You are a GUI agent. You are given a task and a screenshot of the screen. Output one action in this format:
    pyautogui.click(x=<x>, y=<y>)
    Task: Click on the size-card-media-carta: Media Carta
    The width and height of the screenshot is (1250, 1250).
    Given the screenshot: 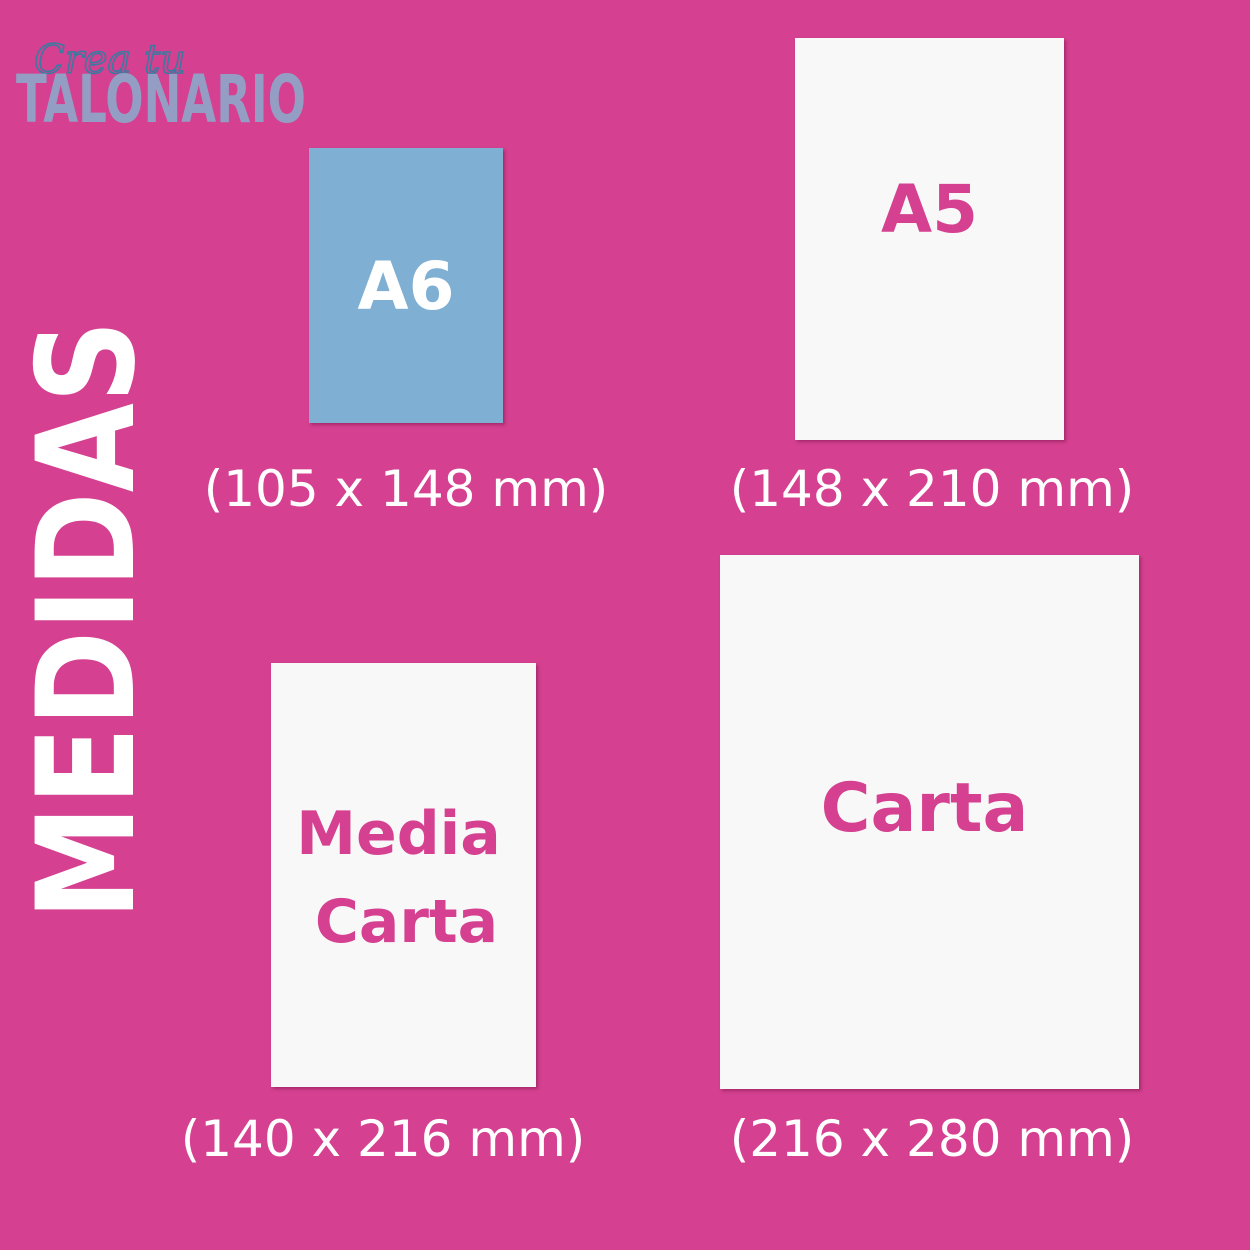 What is the action you would take?
    pyautogui.click(x=403, y=875)
    